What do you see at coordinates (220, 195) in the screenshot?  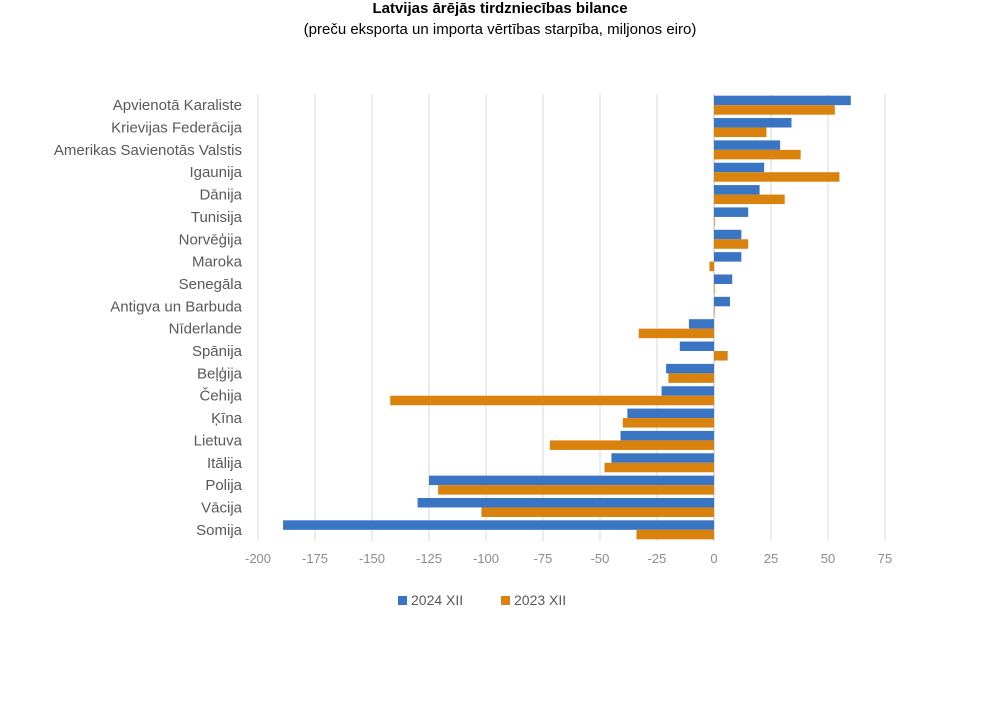 I see `category-label-4: Dānija` at bounding box center [220, 195].